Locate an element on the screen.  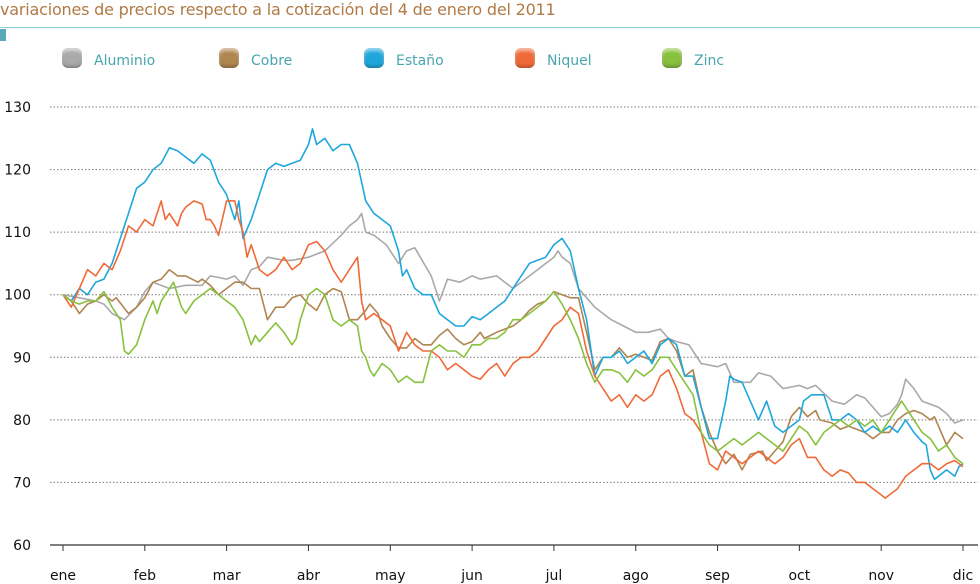
y-tick-label: 80 is located at coordinates (22, 421).